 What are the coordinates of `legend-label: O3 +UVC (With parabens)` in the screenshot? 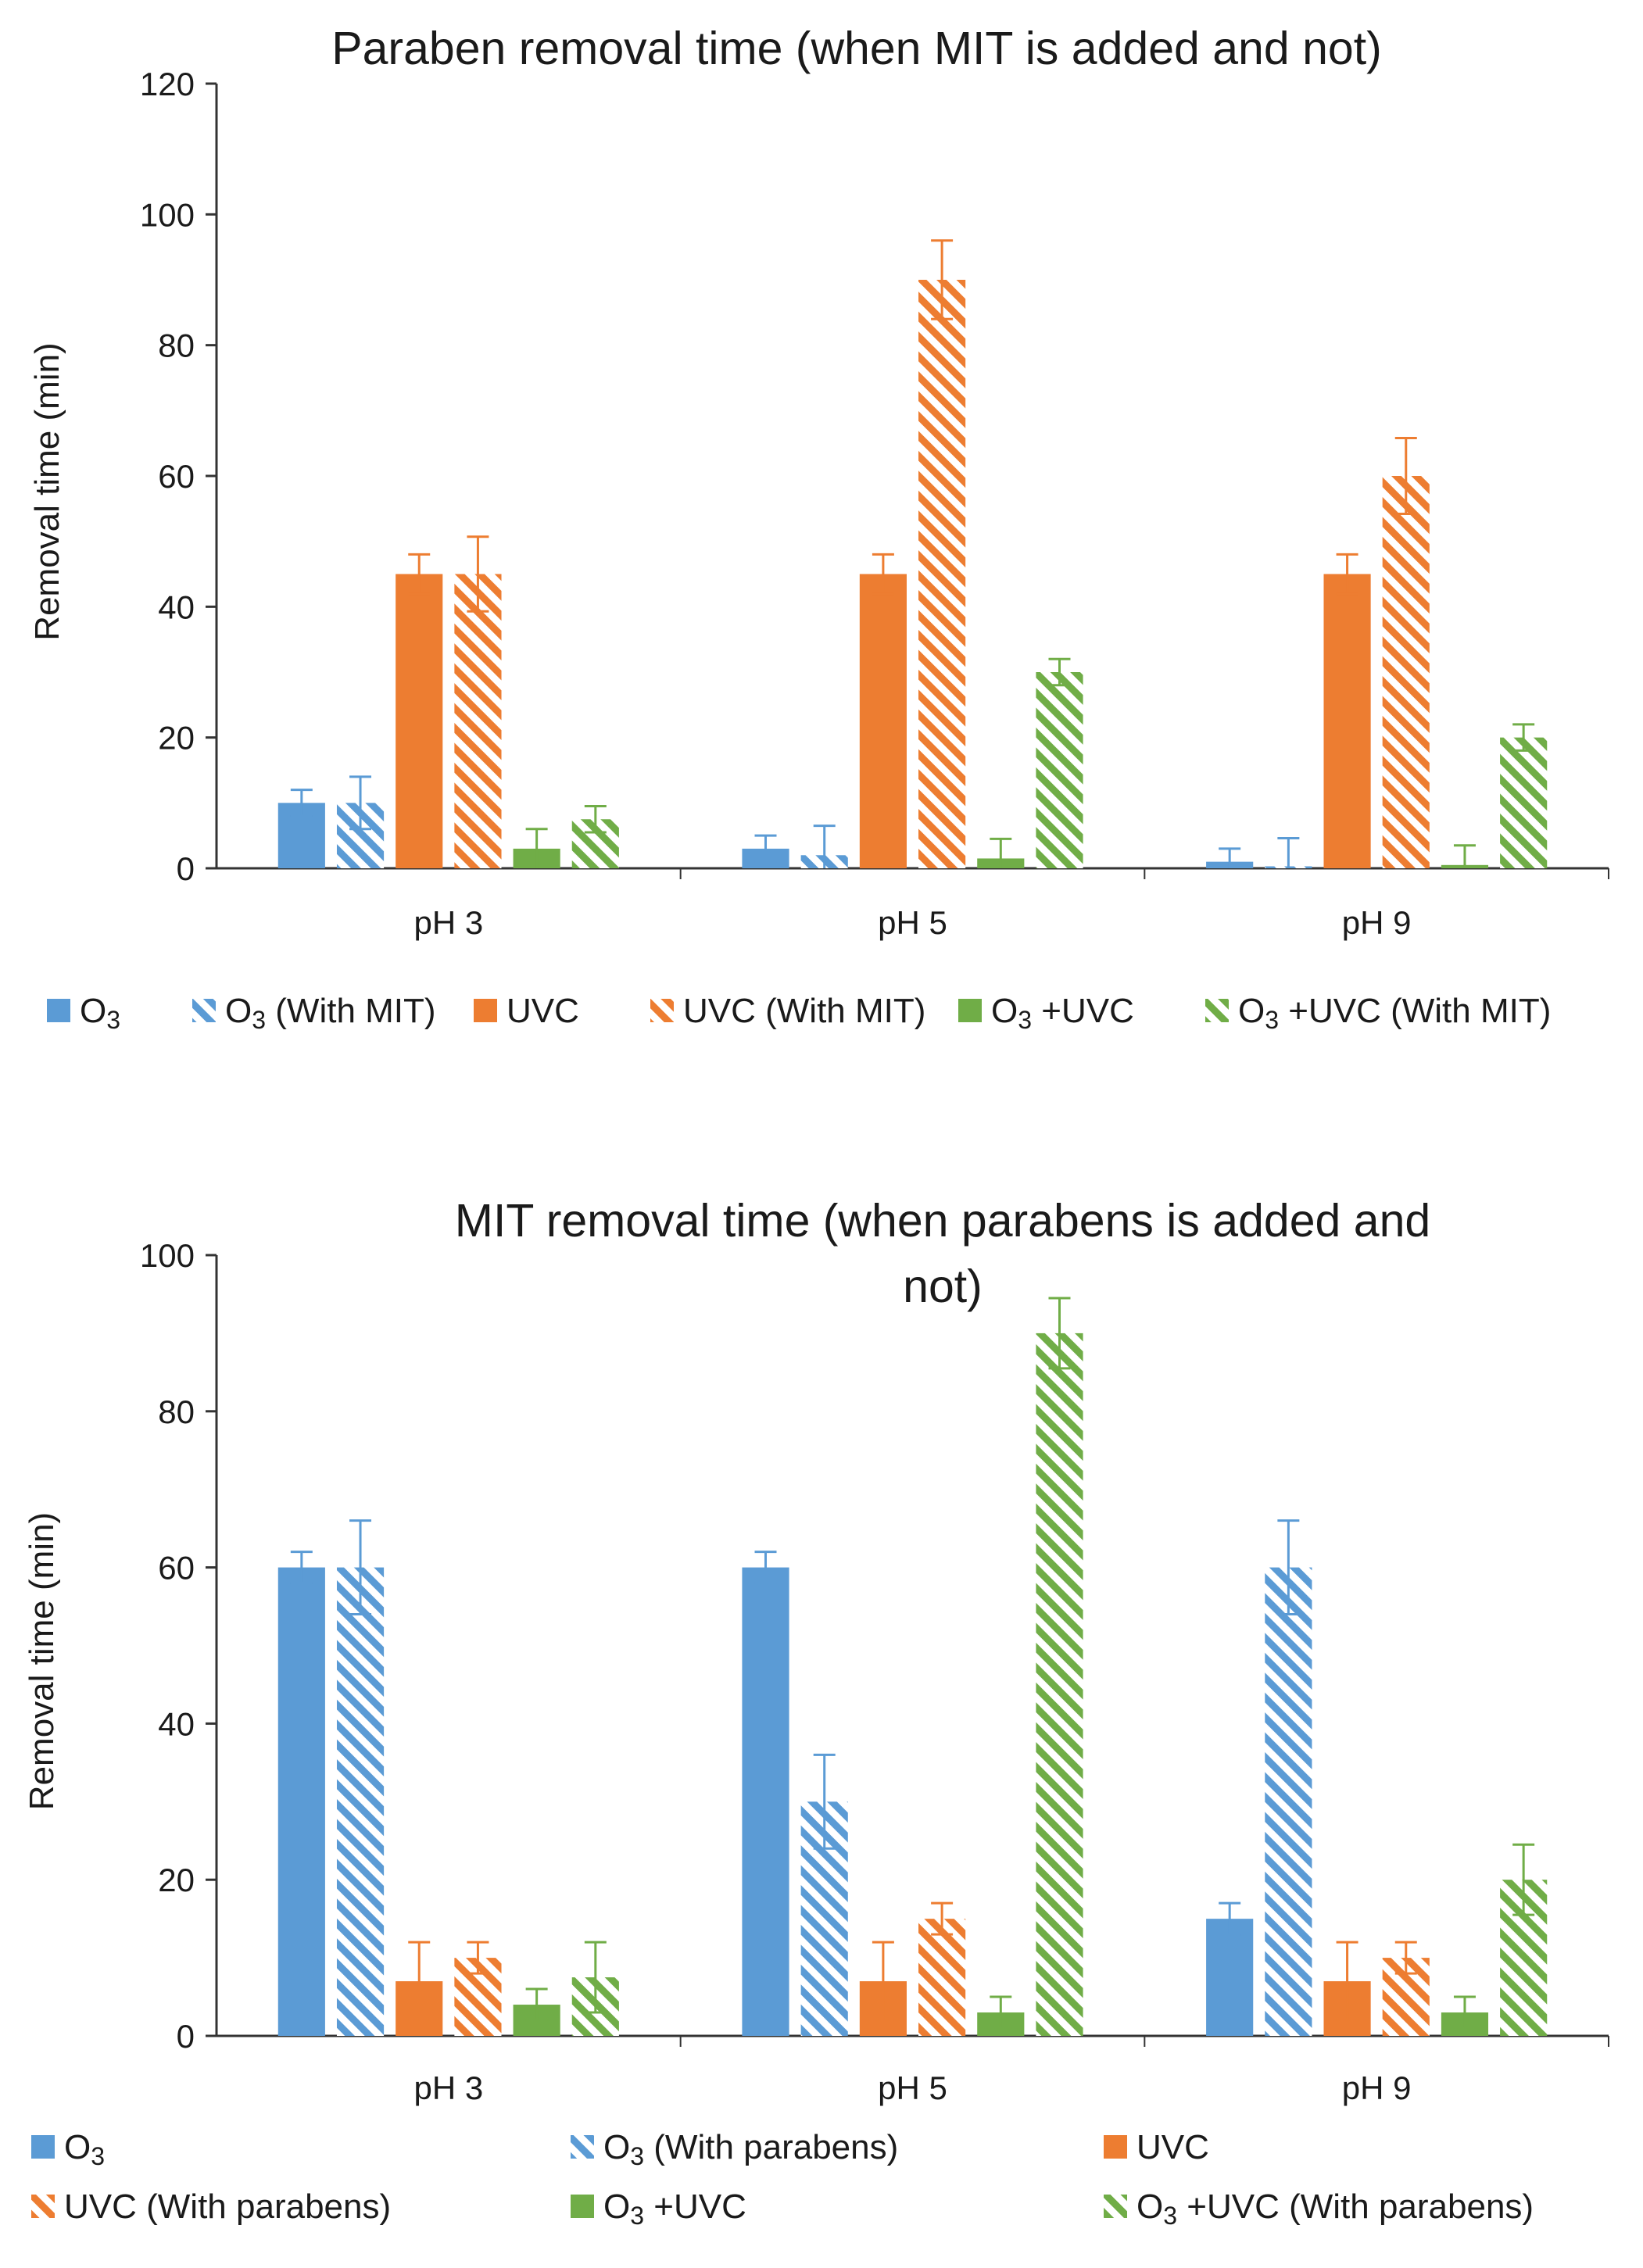 It's located at (1335, 2209).